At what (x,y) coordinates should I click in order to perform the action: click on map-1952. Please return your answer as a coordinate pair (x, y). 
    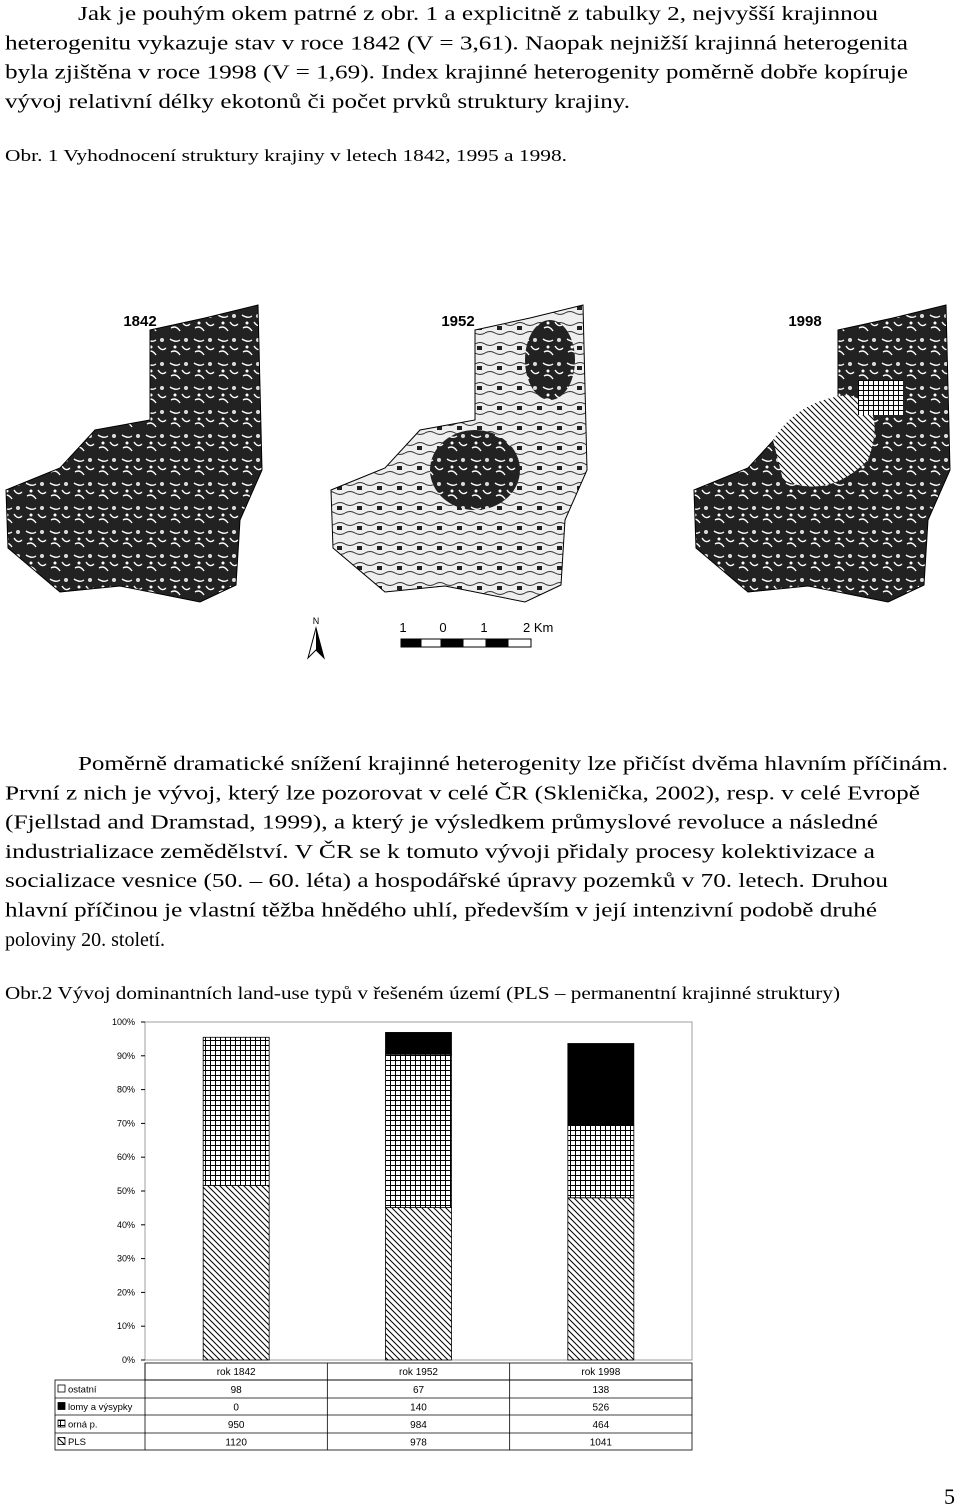
    Looking at the image, I should click on (459, 453).